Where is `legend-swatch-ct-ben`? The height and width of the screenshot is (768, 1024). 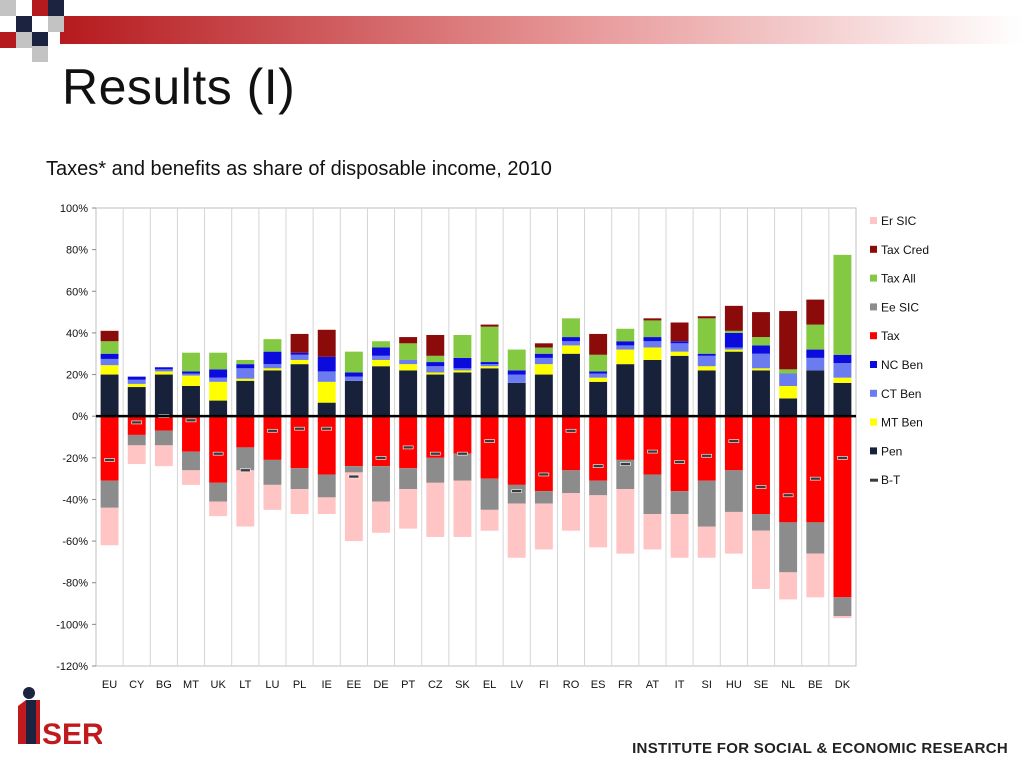
legend-swatch-ct-ben is located at coordinates (873, 393).